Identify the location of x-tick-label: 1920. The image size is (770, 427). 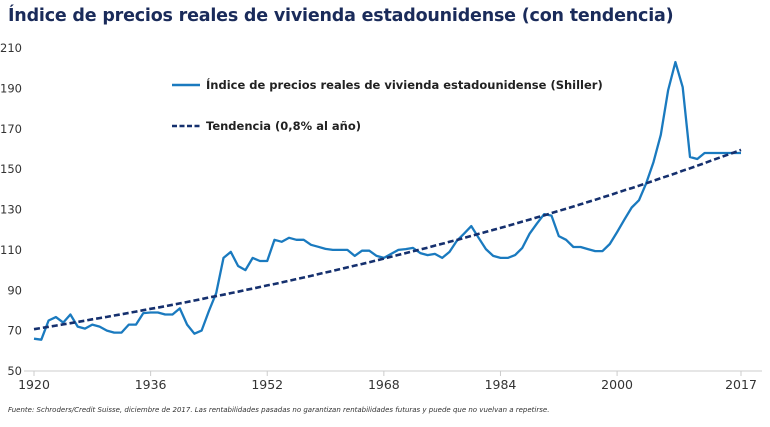
(34, 384).